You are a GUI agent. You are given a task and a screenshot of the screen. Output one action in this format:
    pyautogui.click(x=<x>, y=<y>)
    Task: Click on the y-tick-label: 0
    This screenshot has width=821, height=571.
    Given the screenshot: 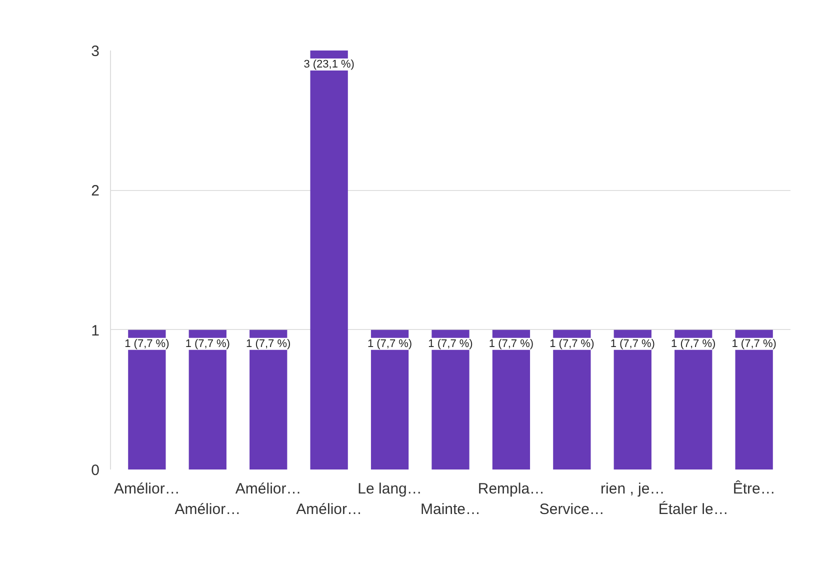 What is the action you would take?
    pyautogui.click(x=95, y=470)
    